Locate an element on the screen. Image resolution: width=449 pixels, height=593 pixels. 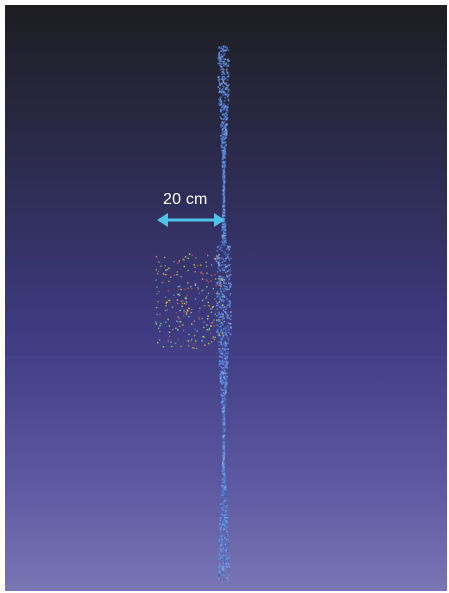
scale-bar is located at coordinates (191, 220).